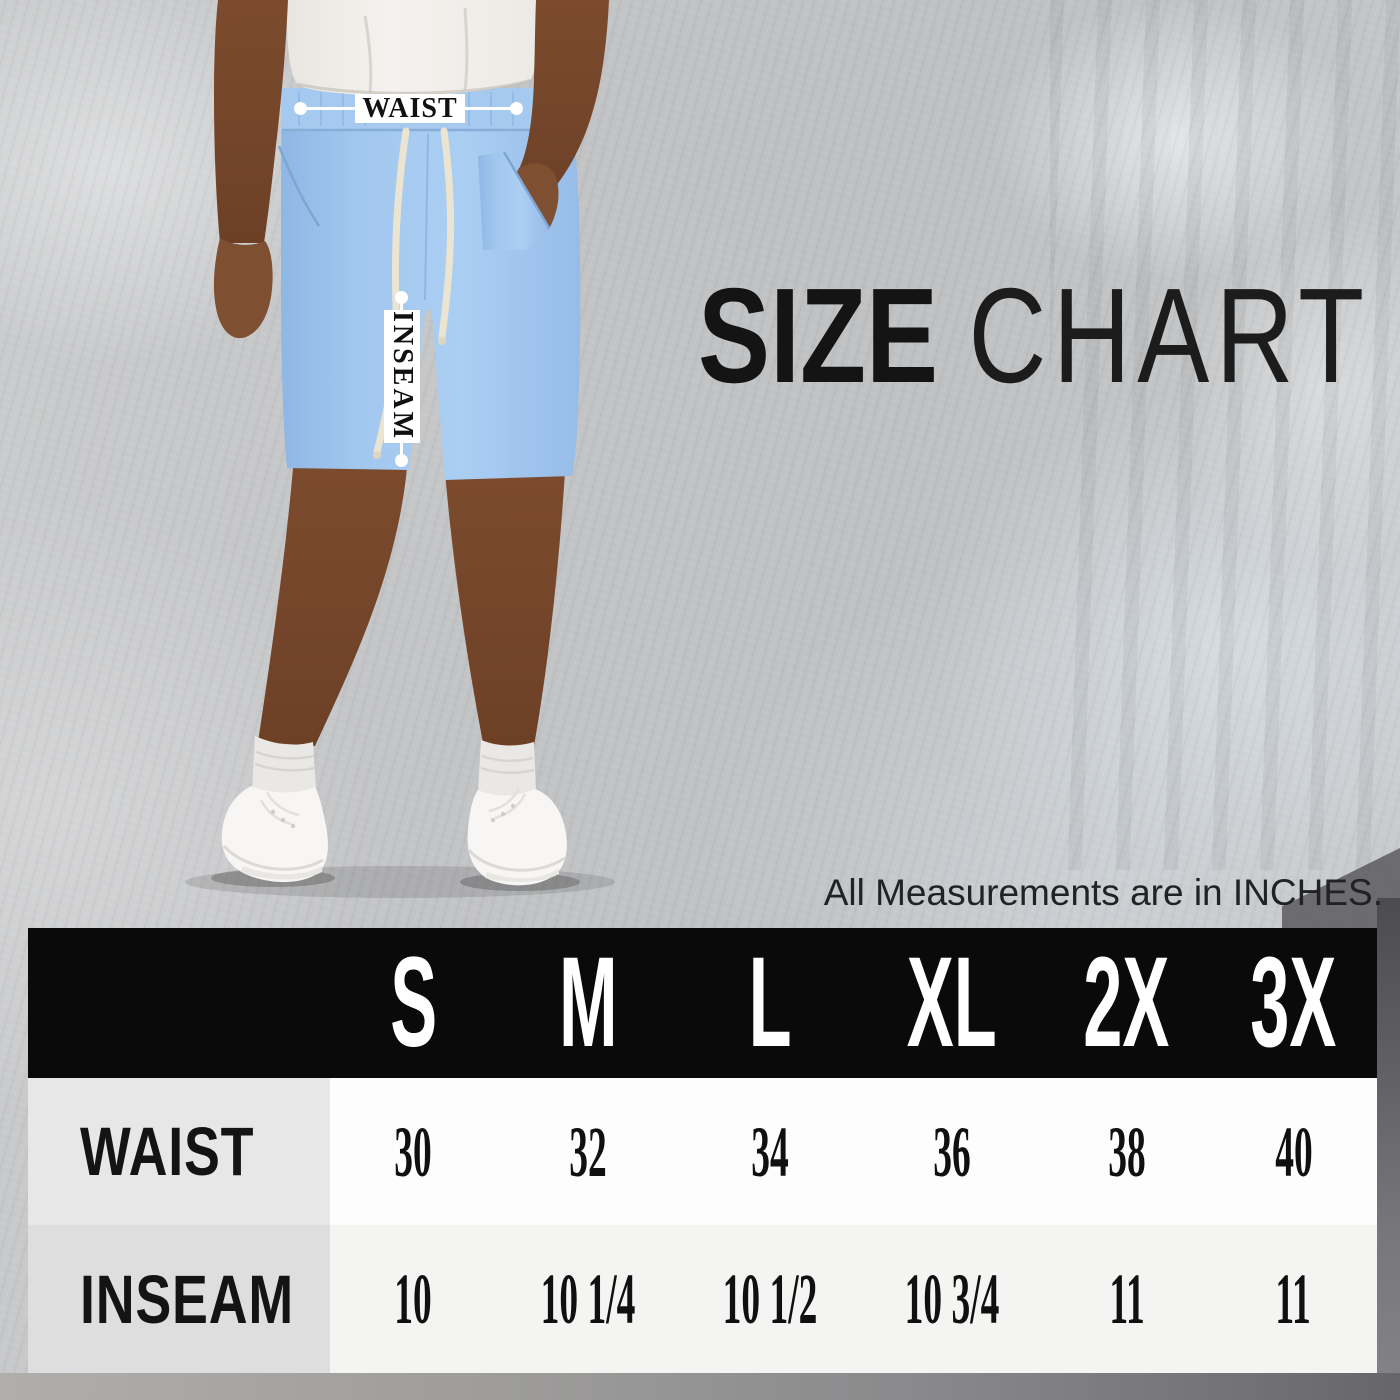  I want to click on waist-value-m: 32, so click(587, 1151).